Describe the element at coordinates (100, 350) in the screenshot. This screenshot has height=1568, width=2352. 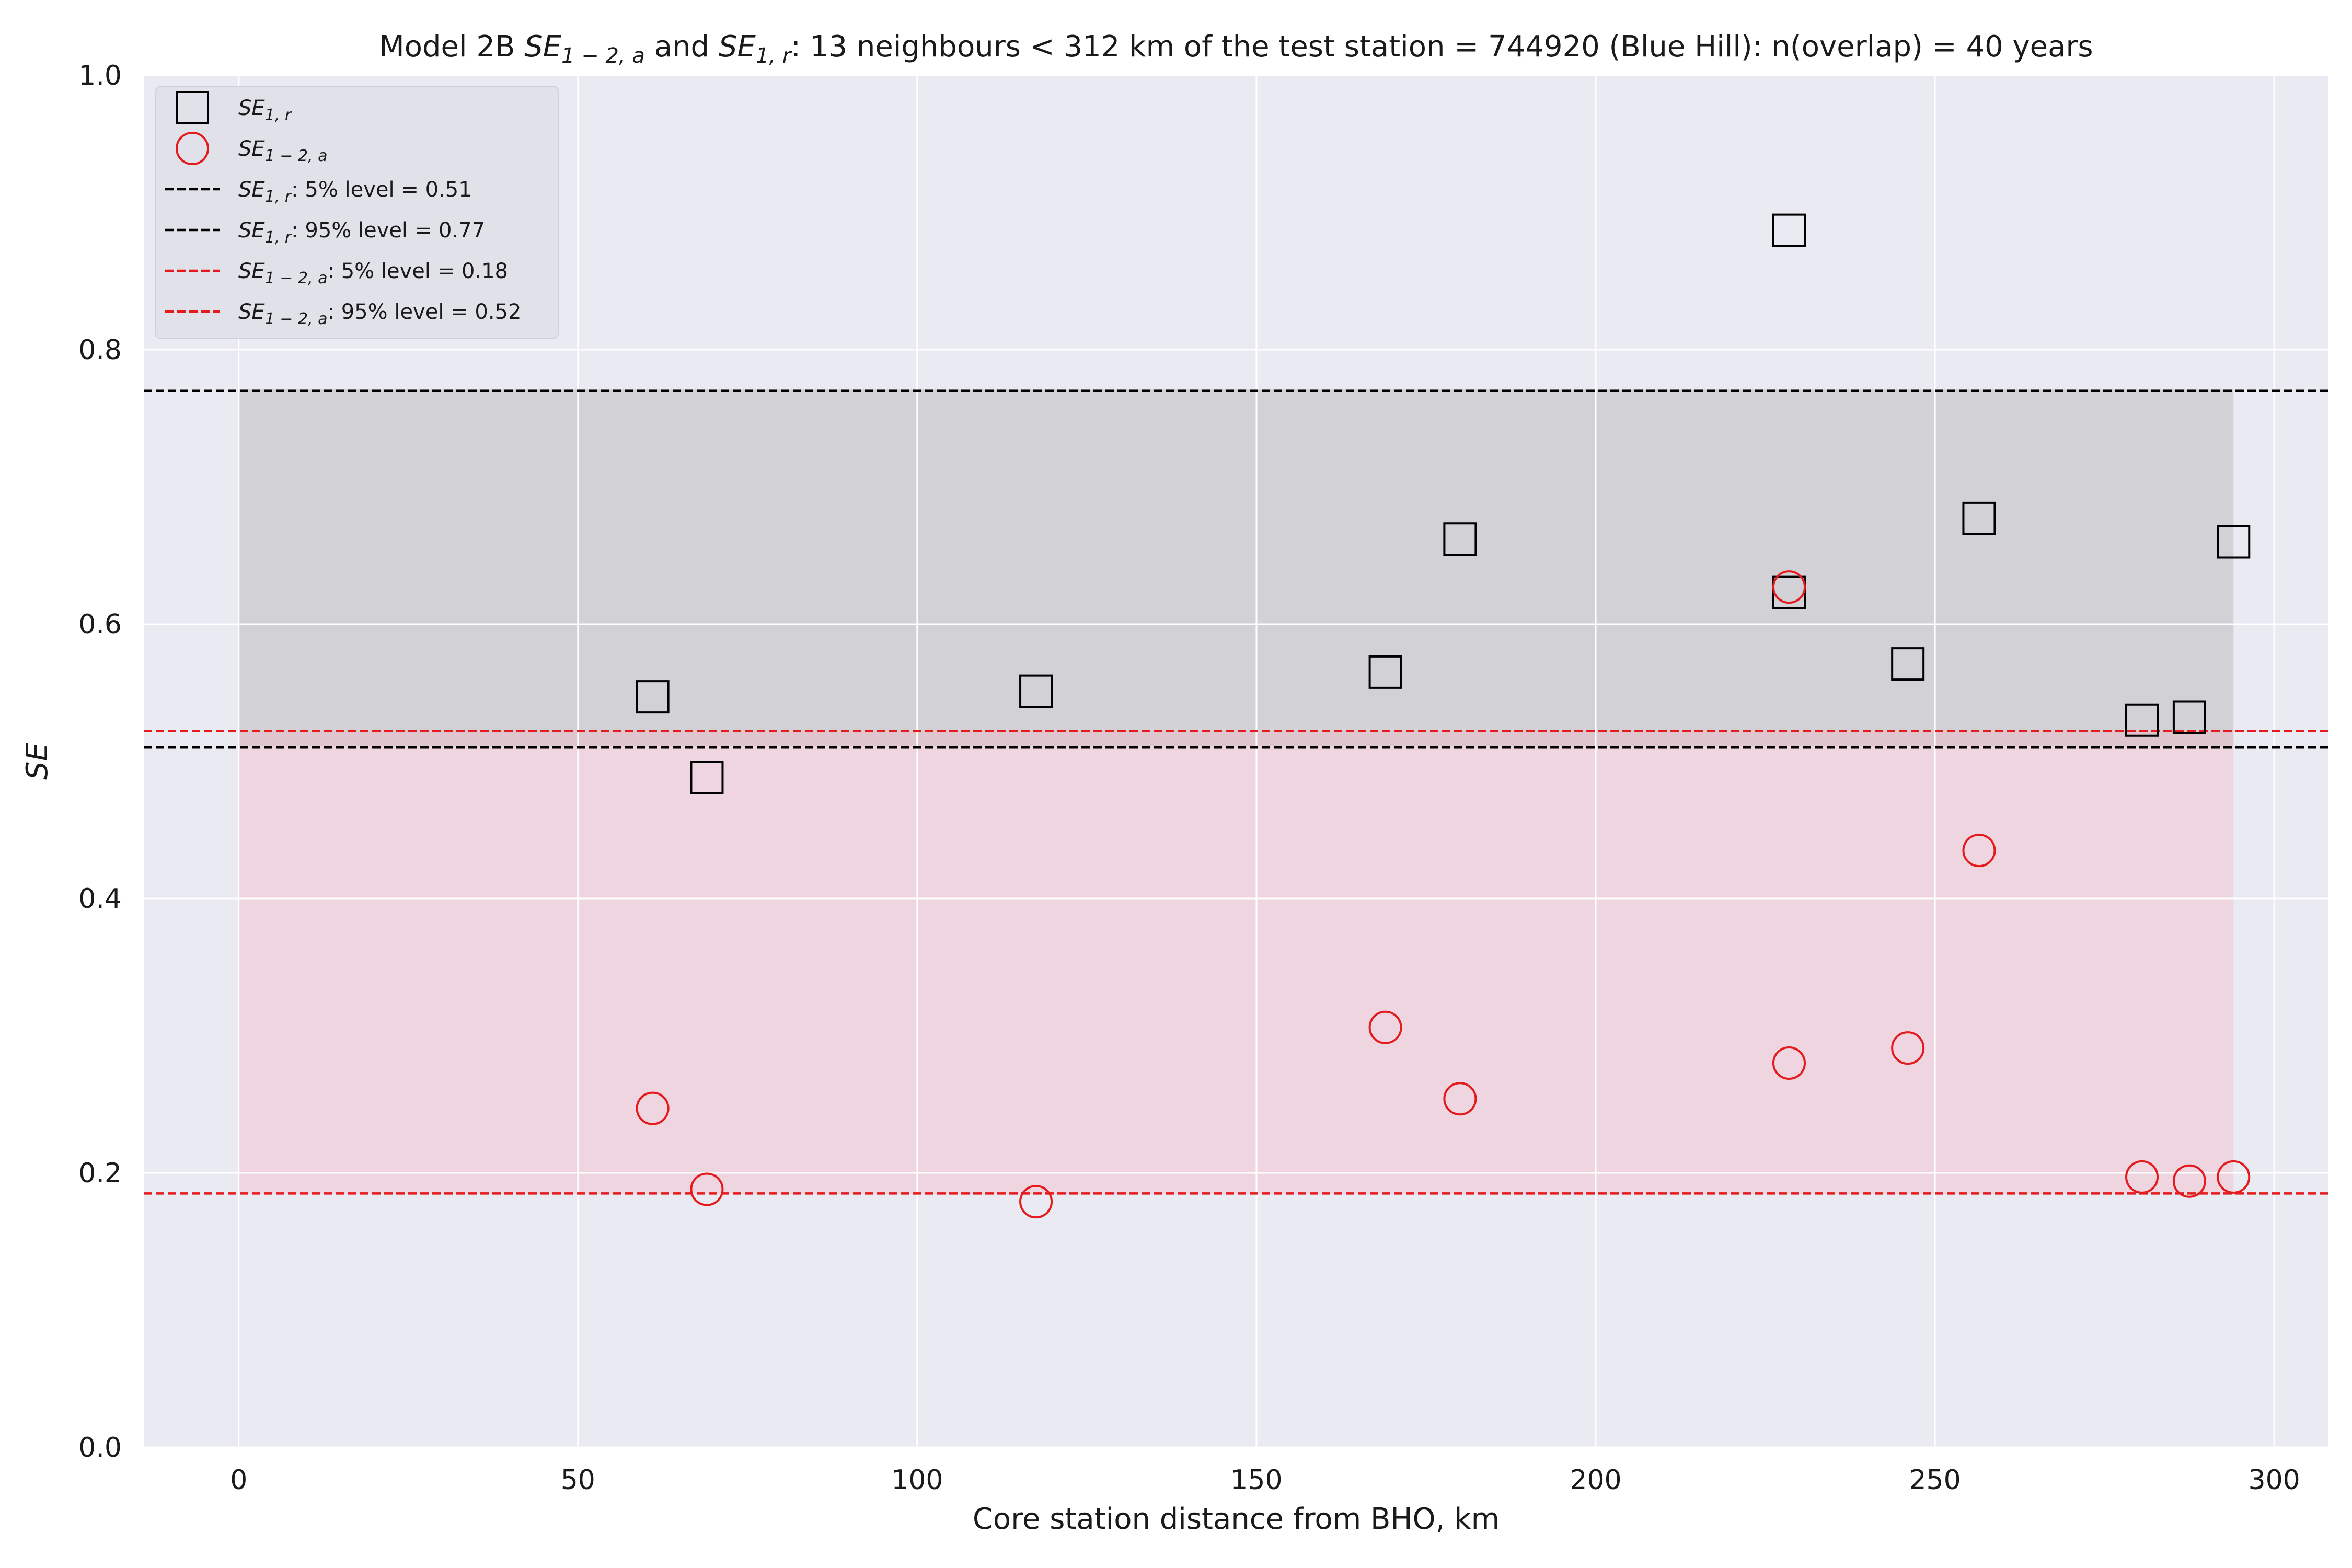
I see `y-tick-label: 0.8` at that location.